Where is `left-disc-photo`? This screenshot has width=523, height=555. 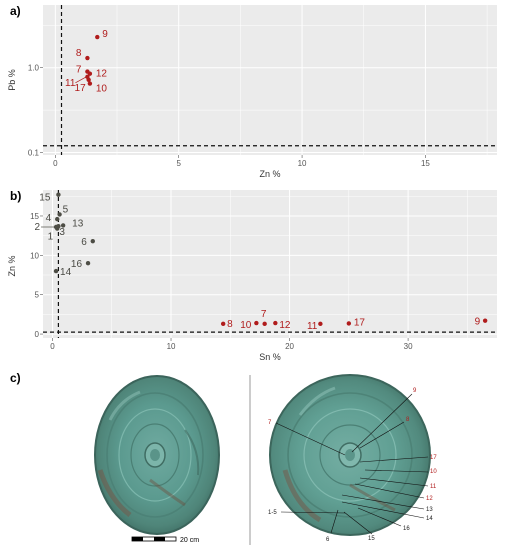
left-disc-photo is located at coordinates (157, 455).